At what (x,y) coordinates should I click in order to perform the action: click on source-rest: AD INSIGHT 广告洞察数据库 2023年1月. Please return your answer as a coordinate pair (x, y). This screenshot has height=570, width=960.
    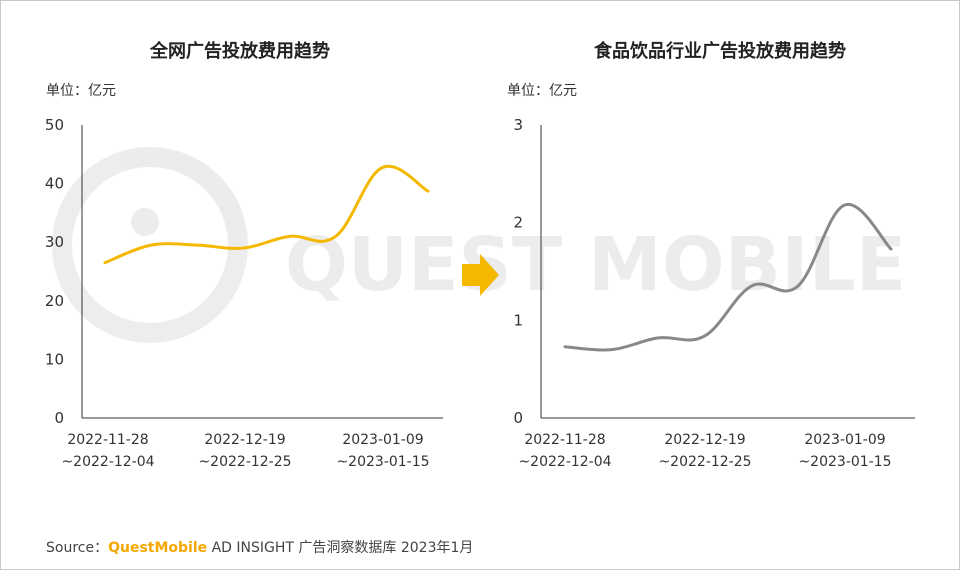
    Looking at the image, I should click on (340, 548).